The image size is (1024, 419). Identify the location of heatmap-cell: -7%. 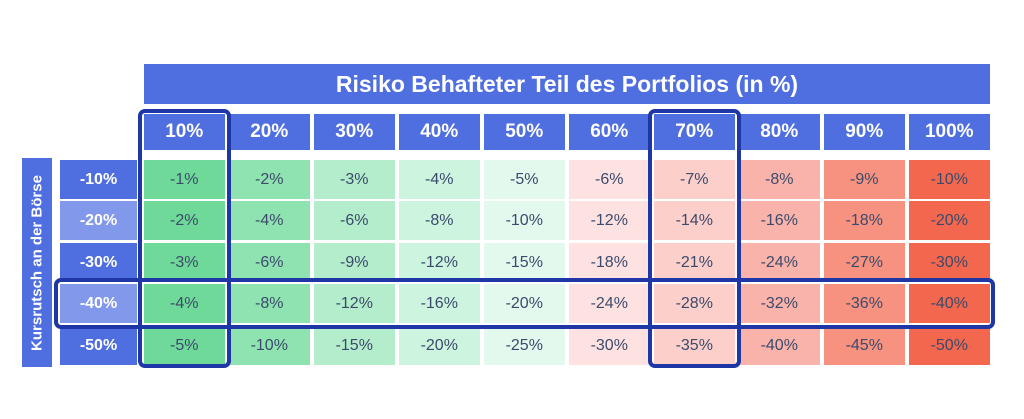
(694, 179).